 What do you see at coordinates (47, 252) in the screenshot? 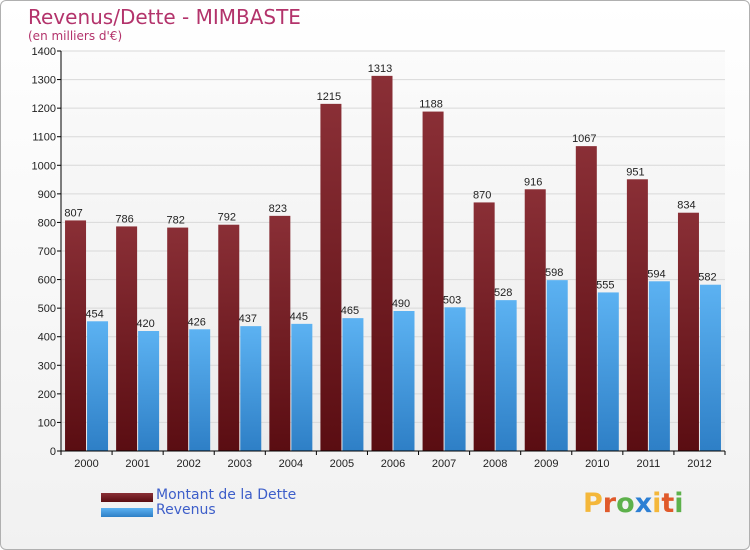
I see `y-tick-label: 700` at bounding box center [47, 252].